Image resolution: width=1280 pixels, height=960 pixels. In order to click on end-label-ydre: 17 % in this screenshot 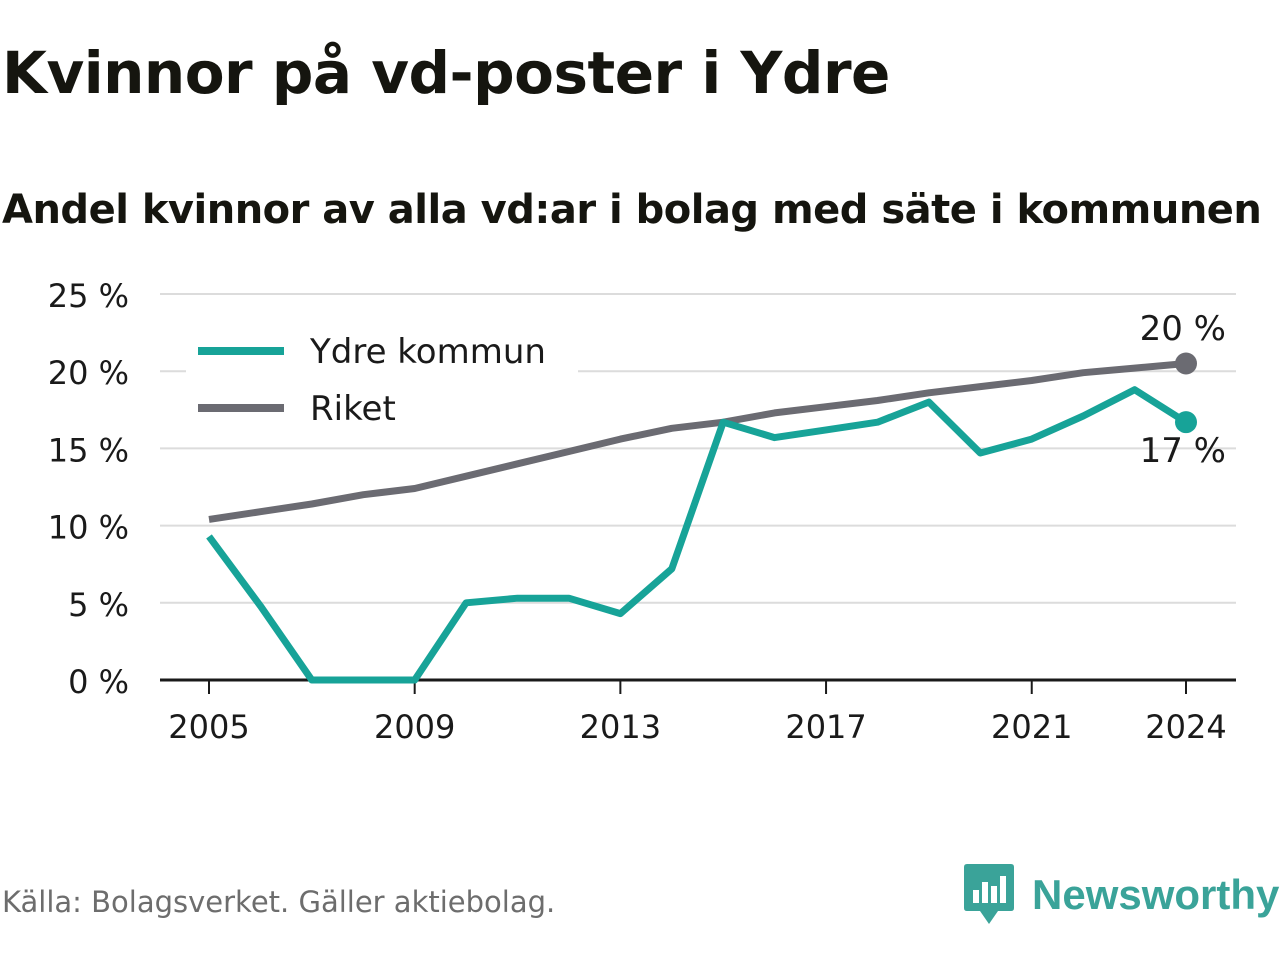, I will do `click(1183, 451)`.